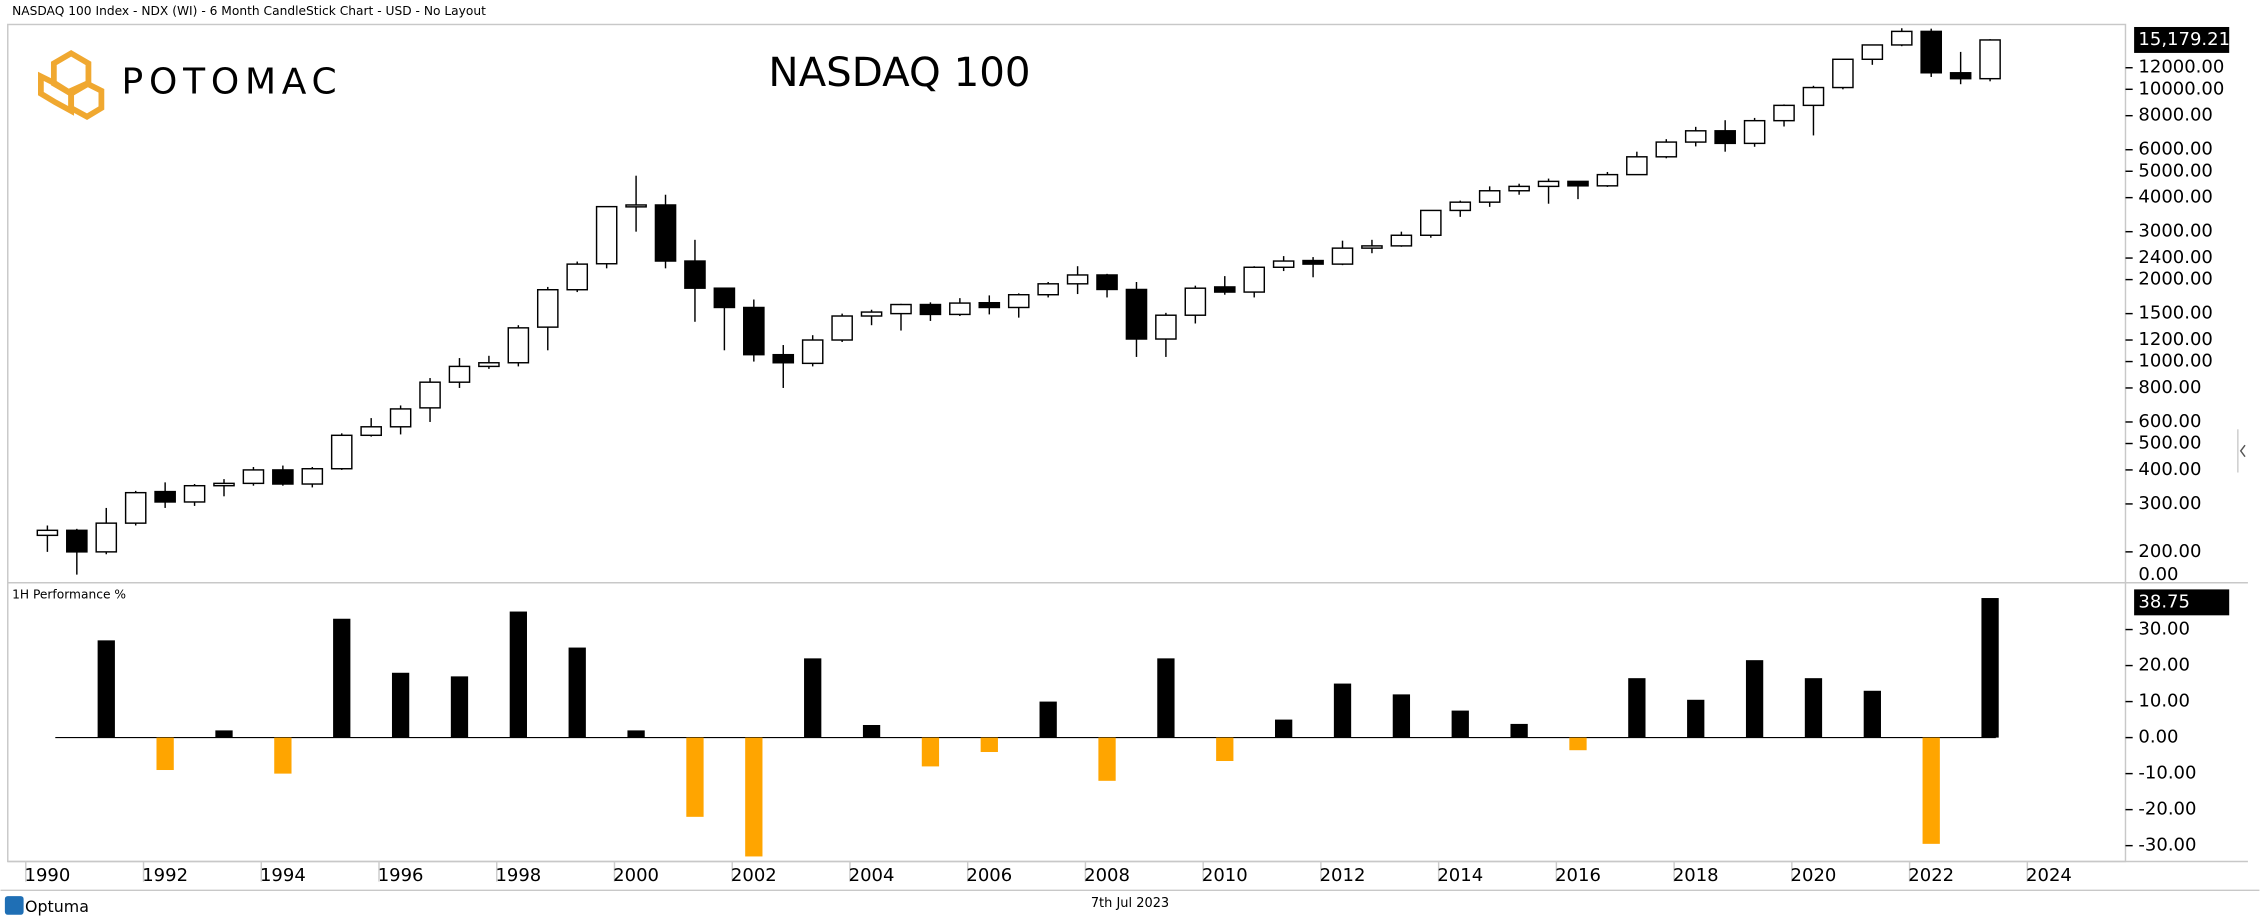 This screenshot has width=2260, height=922. I want to click on footer-brand: Optuma, so click(57, 906).